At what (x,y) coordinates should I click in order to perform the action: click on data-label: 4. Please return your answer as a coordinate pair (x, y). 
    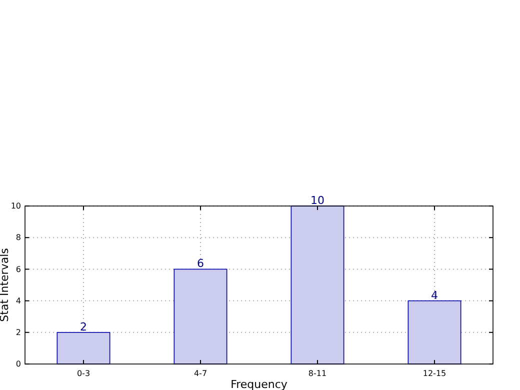
    Looking at the image, I should click on (434, 295).